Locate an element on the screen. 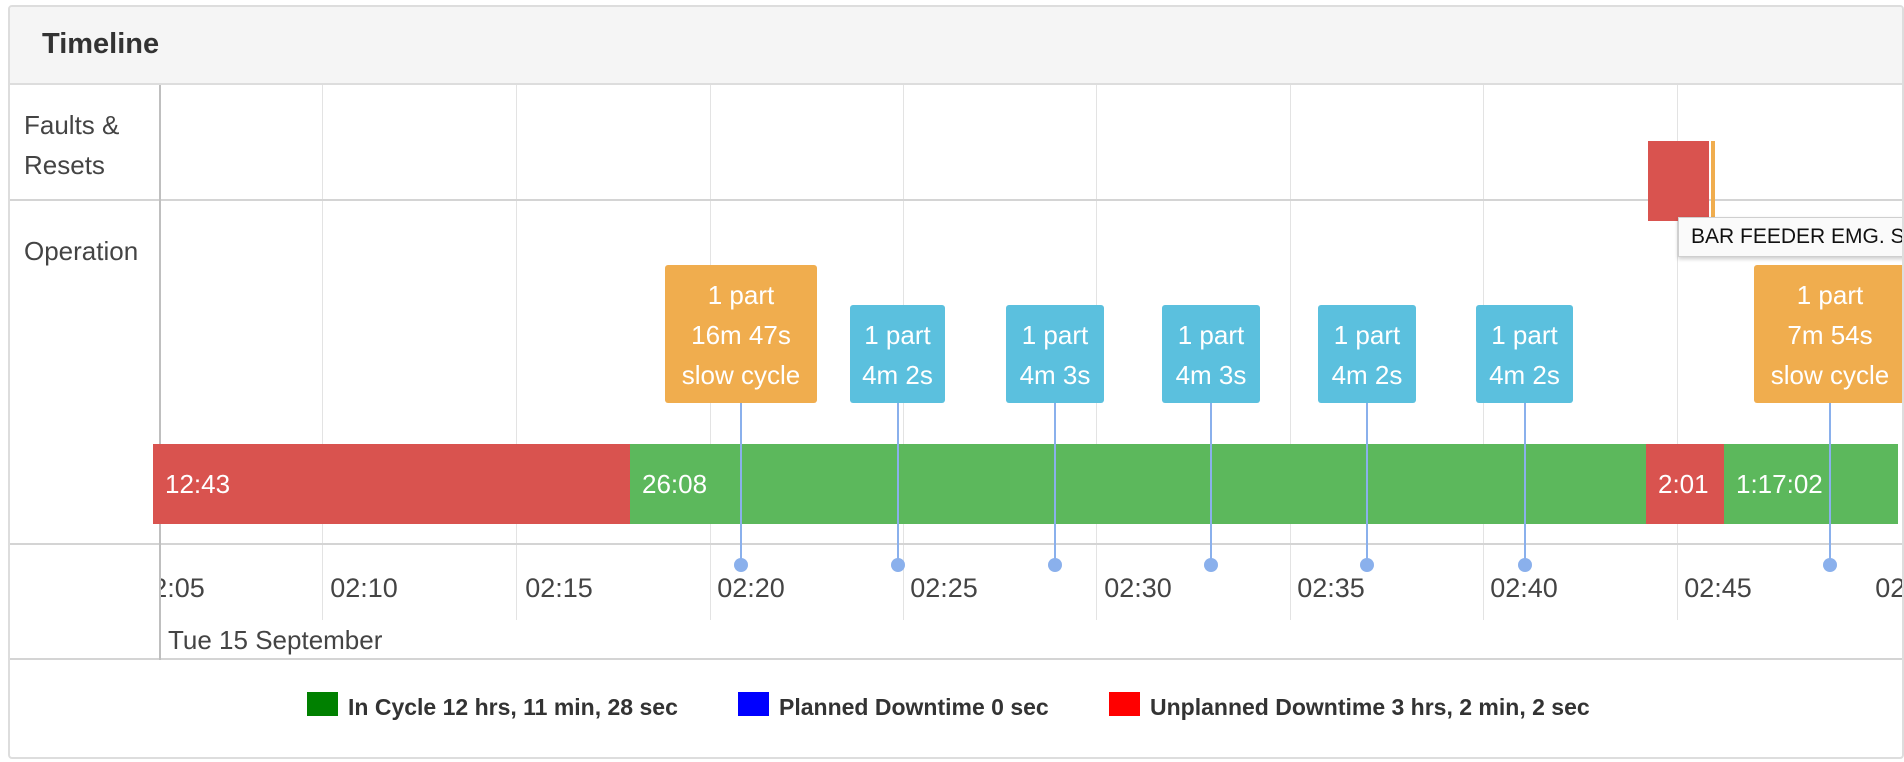 This screenshot has height=762, width=1904. axis-tick-label: 02:40 is located at coordinates (1524, 588).